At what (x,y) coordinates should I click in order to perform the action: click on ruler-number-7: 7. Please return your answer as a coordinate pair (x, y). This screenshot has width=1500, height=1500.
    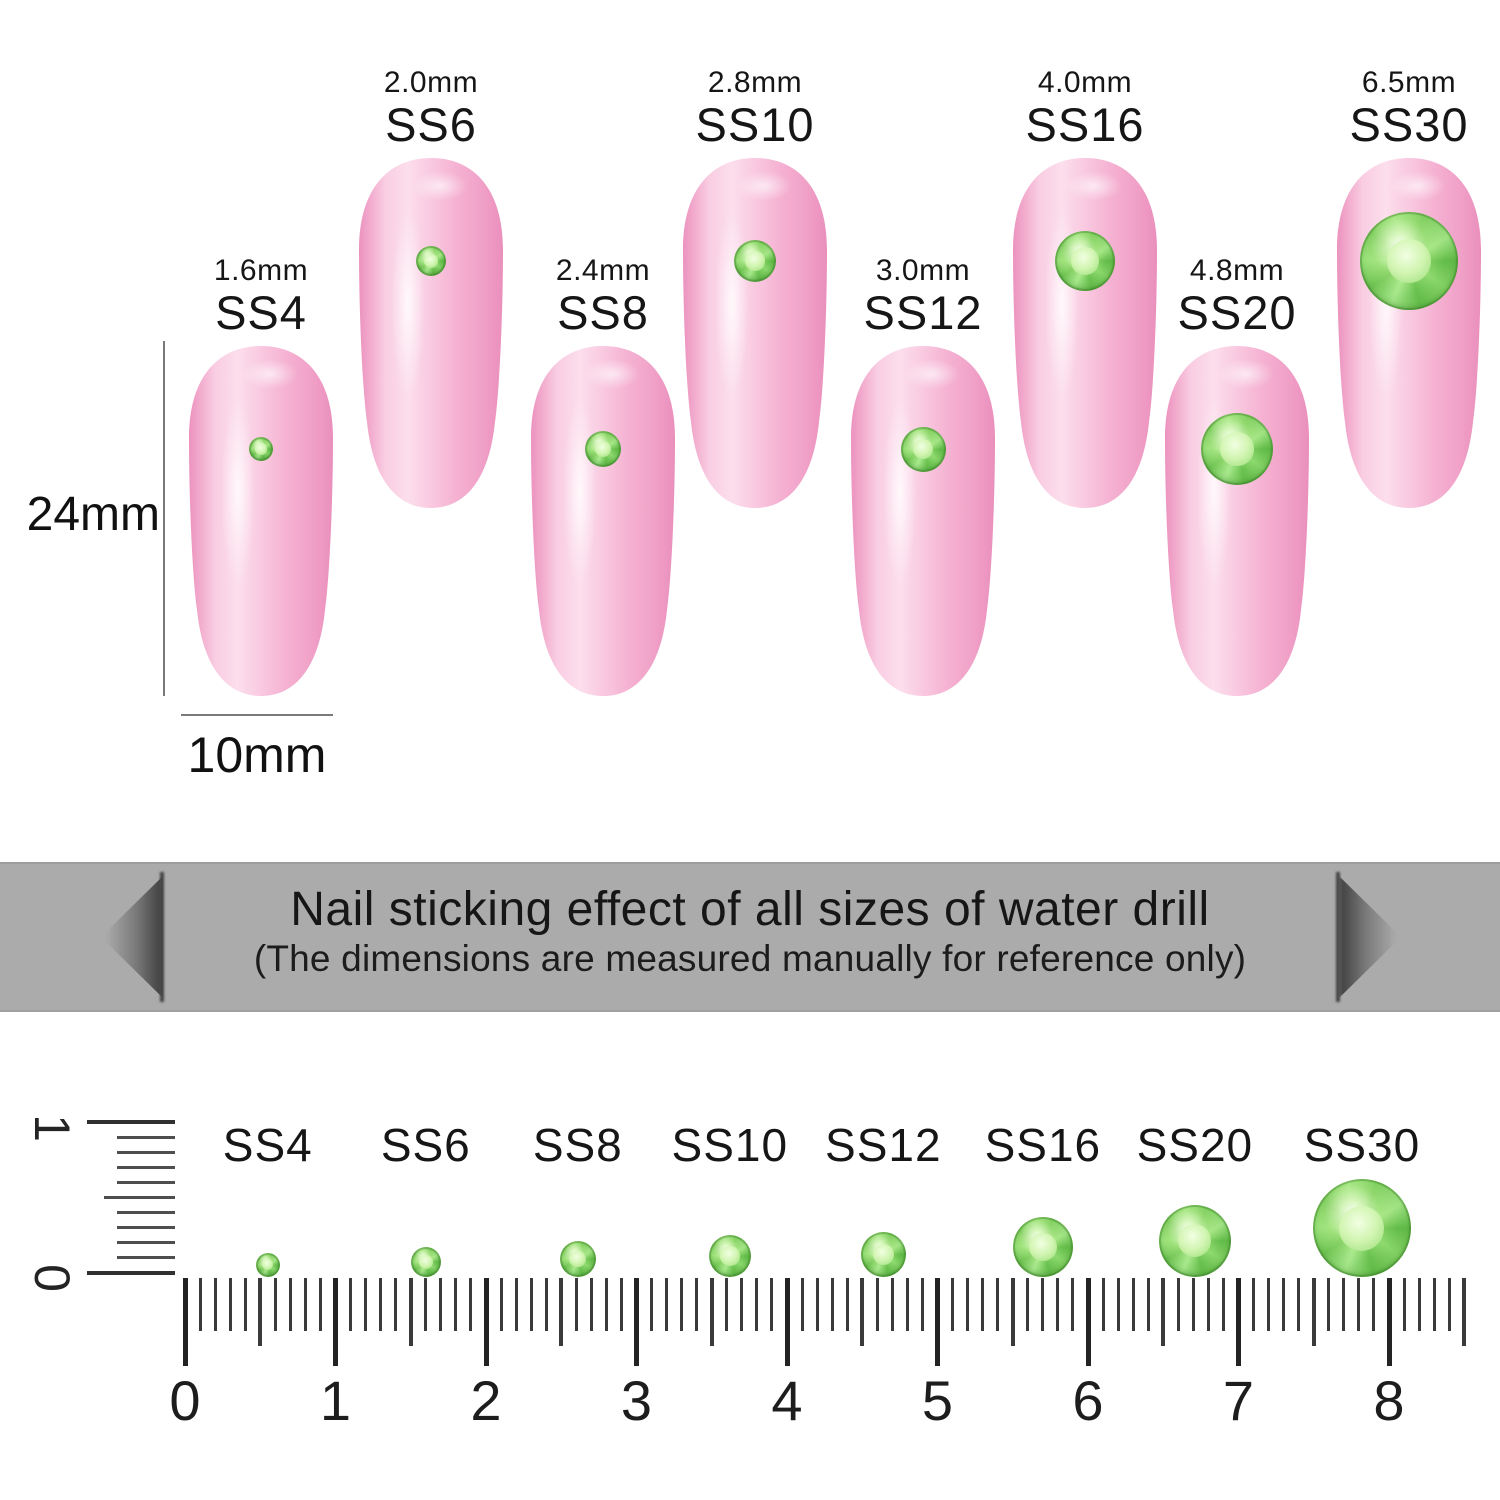
    Looking at the image, I should click on (1238, 1400).